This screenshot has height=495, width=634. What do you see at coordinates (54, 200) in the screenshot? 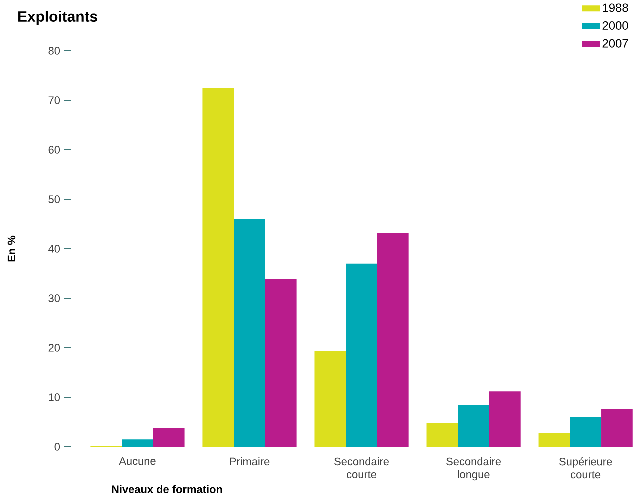
I see `y-tick-label: 50` at bounding box center [54, 200].